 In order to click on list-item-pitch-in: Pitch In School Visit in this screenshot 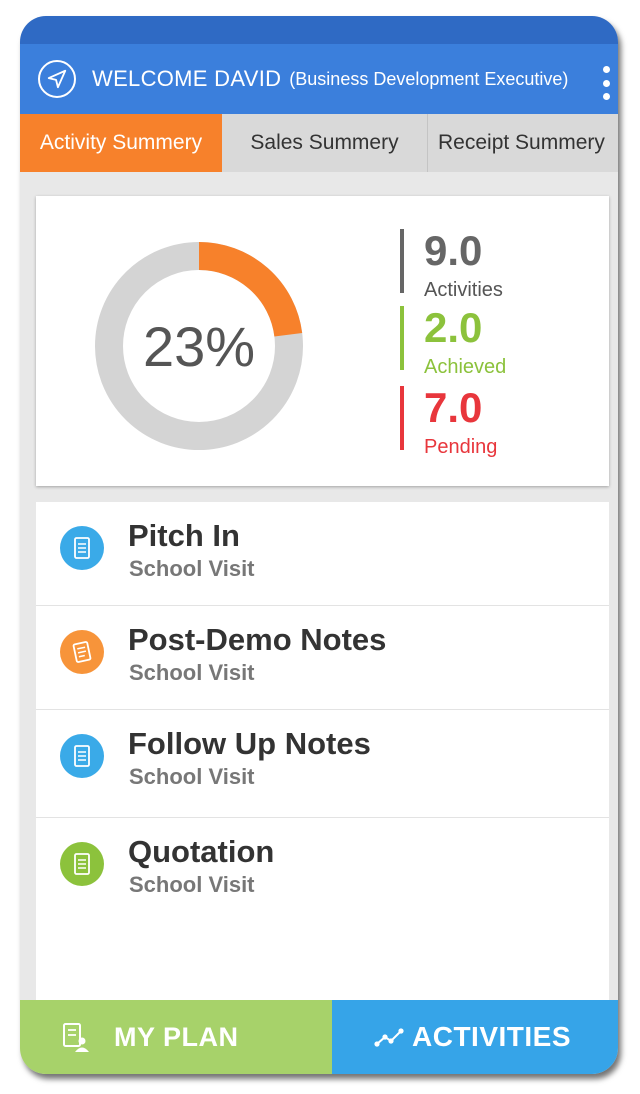, I will do `click(322, 554)`.